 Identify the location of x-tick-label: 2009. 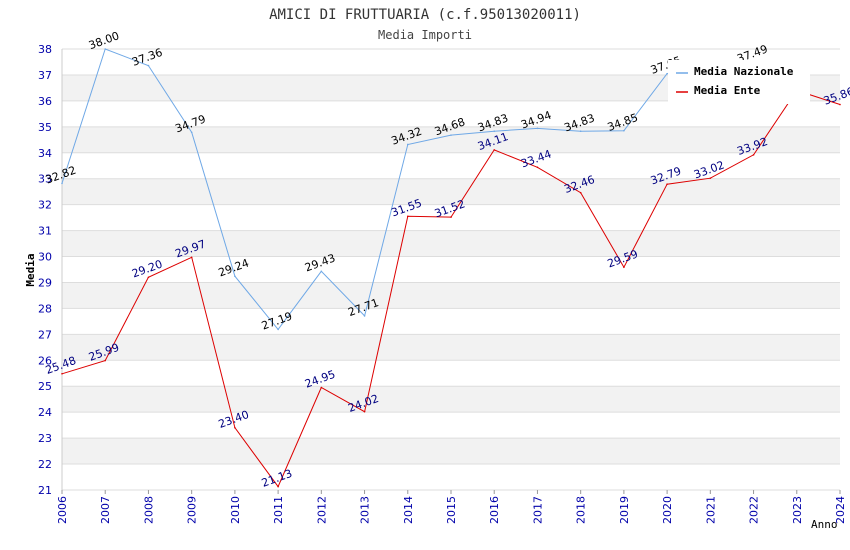
(192, 510).